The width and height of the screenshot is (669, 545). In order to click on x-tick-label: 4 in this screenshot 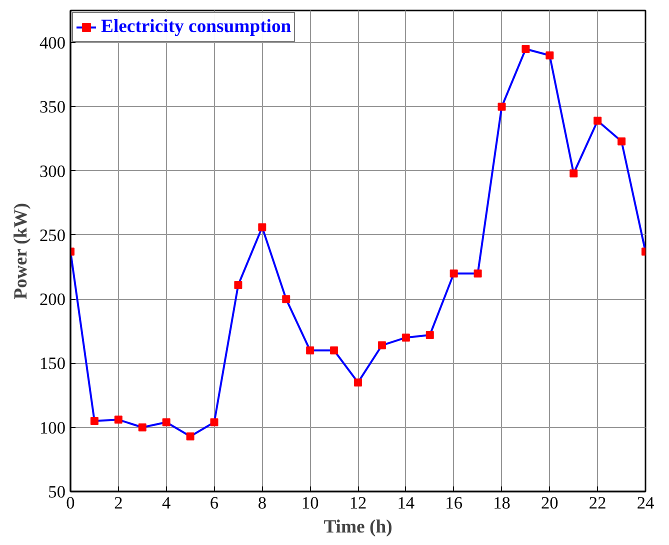, I will do `click(166, 503)`.